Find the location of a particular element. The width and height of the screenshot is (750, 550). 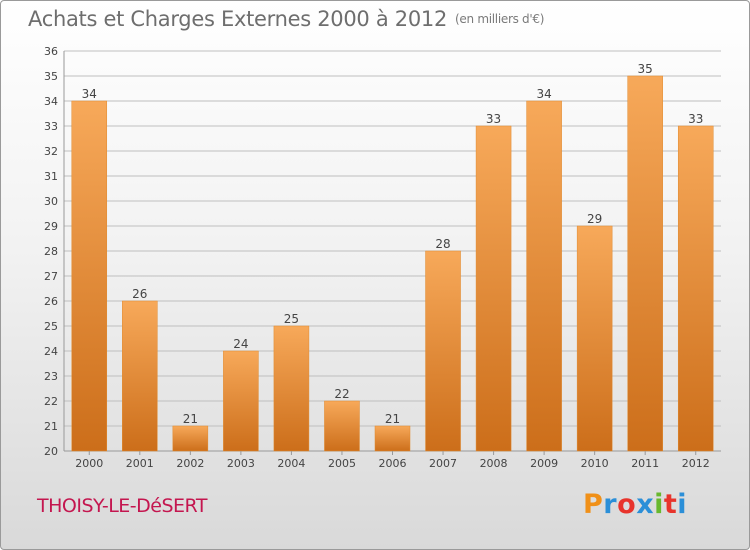

logo-letter: P is located at coordinates (593, 504).